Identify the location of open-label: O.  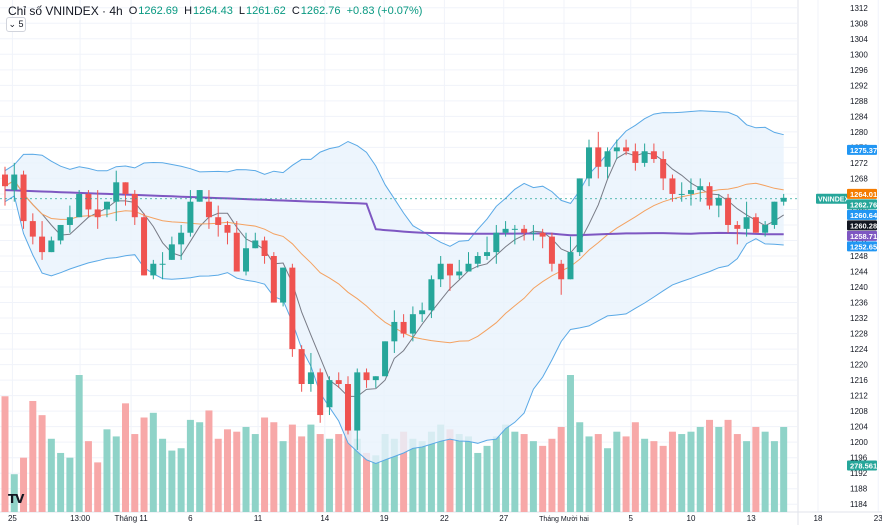
(133, 11).